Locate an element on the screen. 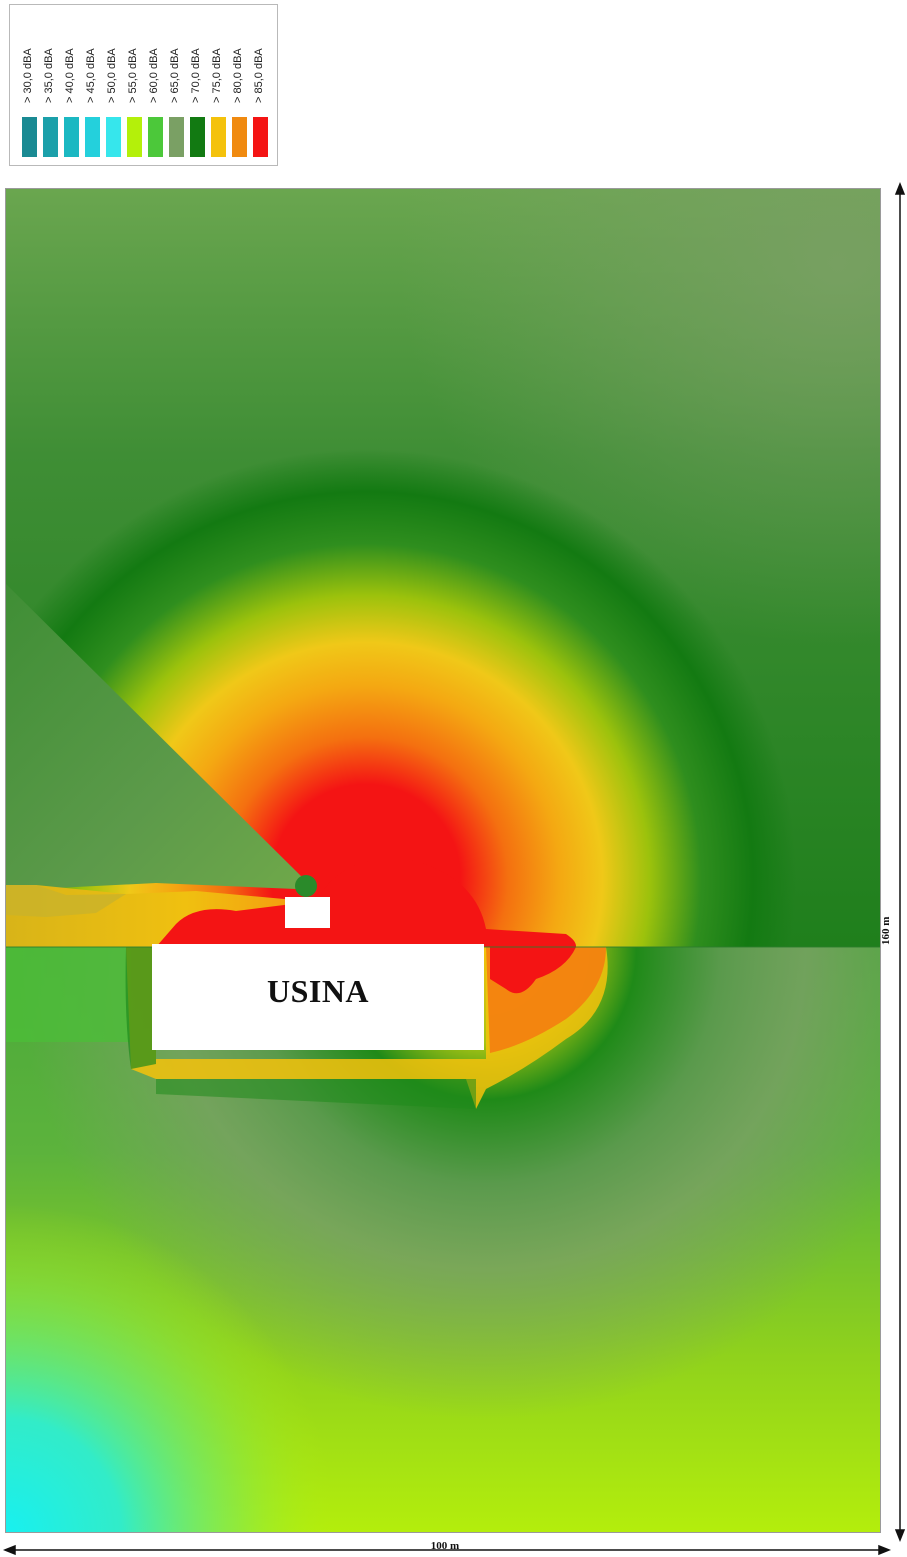 The width and height of the screenshot is (907, 1557). legend-item: > 65,0 dBA is located at coordinates (176, 86).